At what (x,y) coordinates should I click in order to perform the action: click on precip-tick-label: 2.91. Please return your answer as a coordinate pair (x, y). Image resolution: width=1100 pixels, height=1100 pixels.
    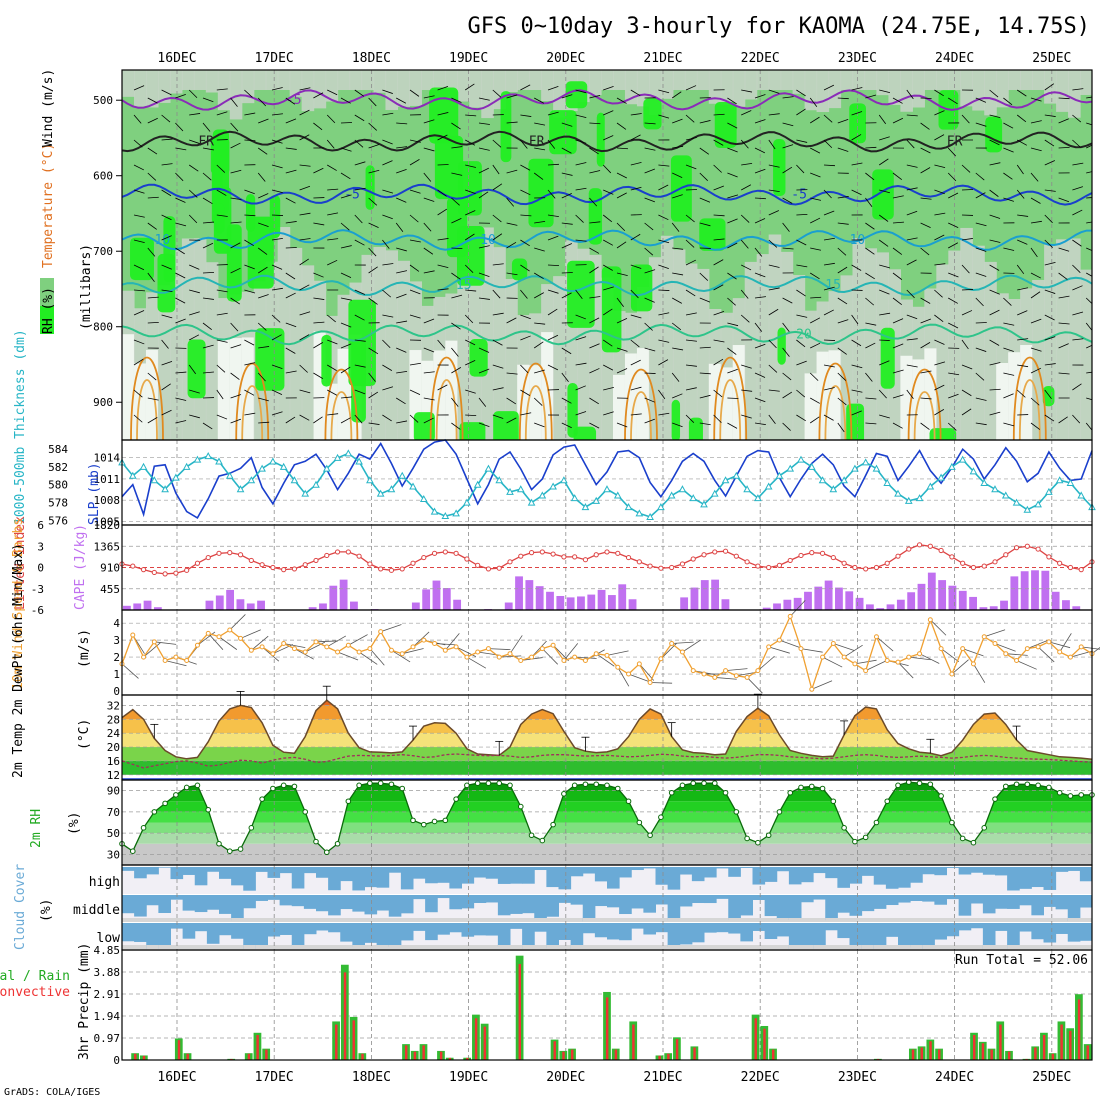
    Looking at the image, I should click on (107, 994).